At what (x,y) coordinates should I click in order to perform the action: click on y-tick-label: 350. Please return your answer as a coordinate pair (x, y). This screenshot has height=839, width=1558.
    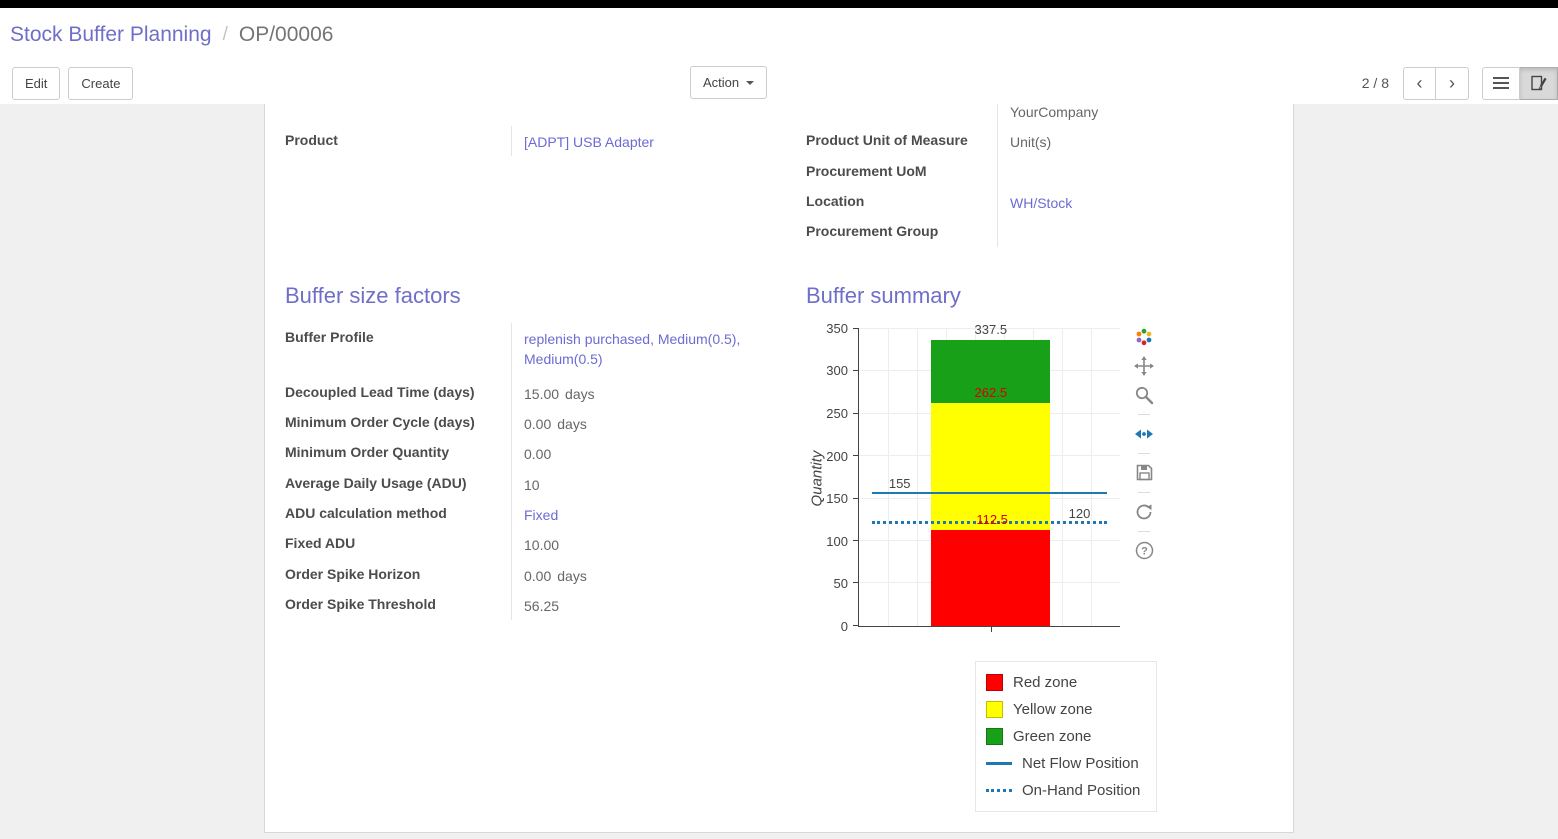
    Looking at the image, I should click on (837, 328).